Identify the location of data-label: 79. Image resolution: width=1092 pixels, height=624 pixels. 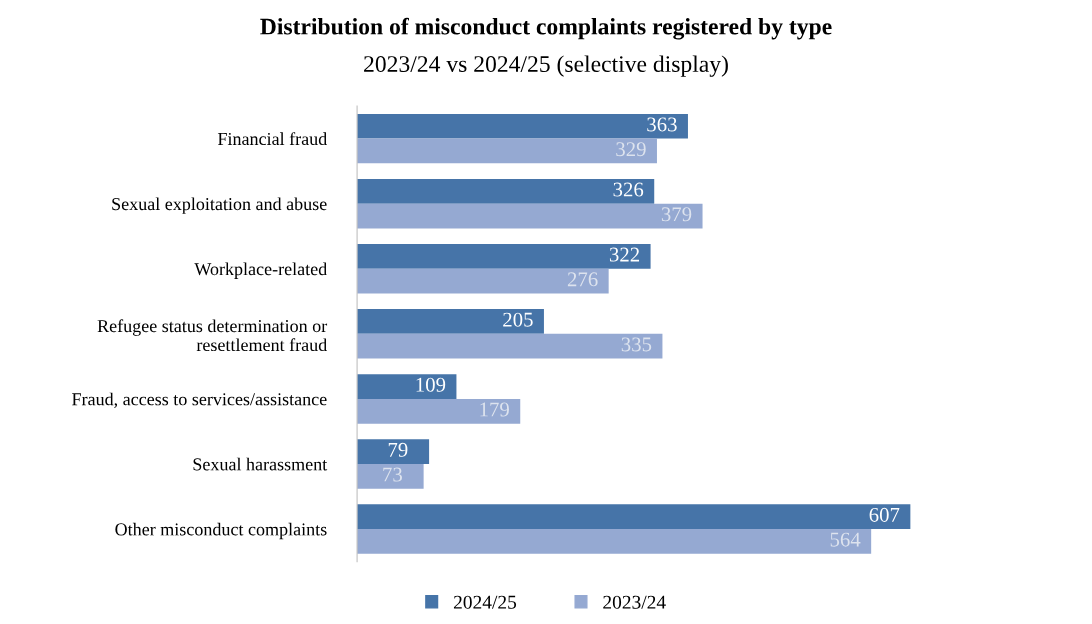
(398, 449).